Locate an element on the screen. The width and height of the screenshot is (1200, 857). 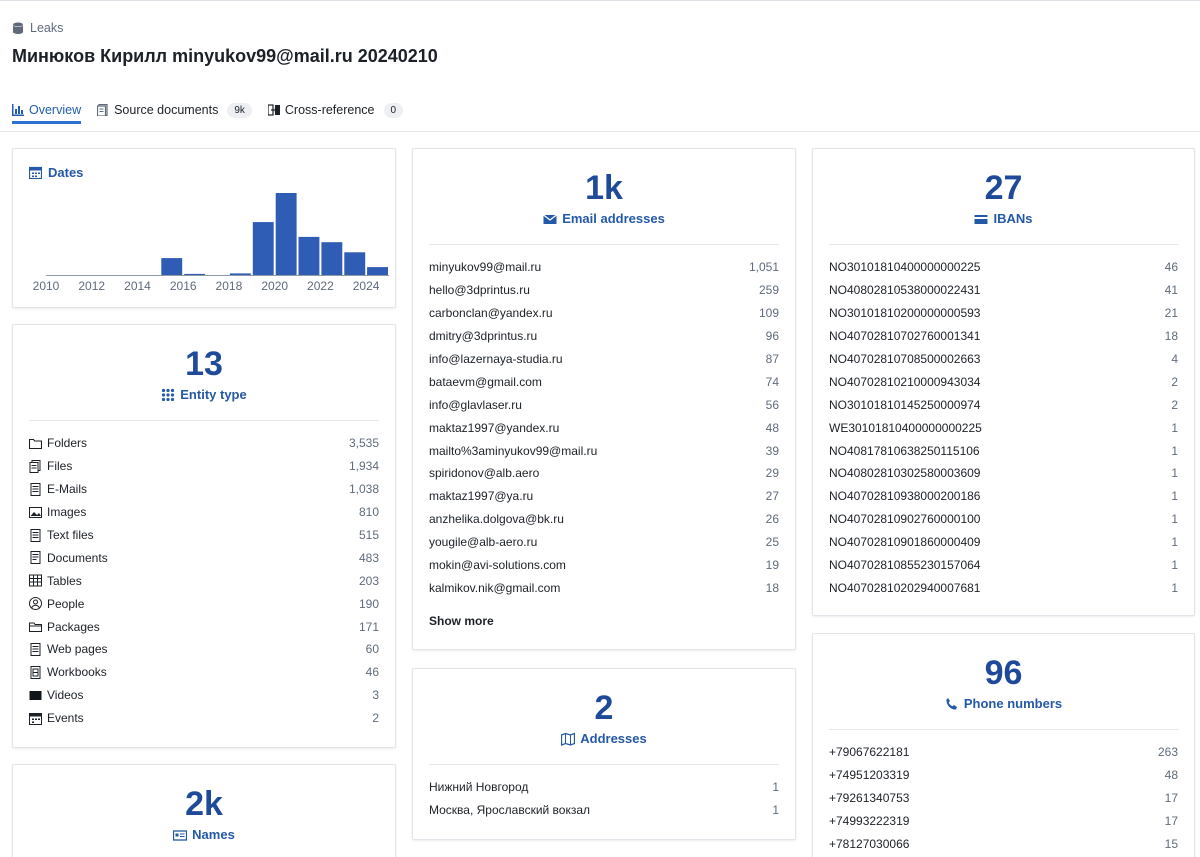
iban-row: NO40702810938000200186 1 is located at coordinates (1003, 496).